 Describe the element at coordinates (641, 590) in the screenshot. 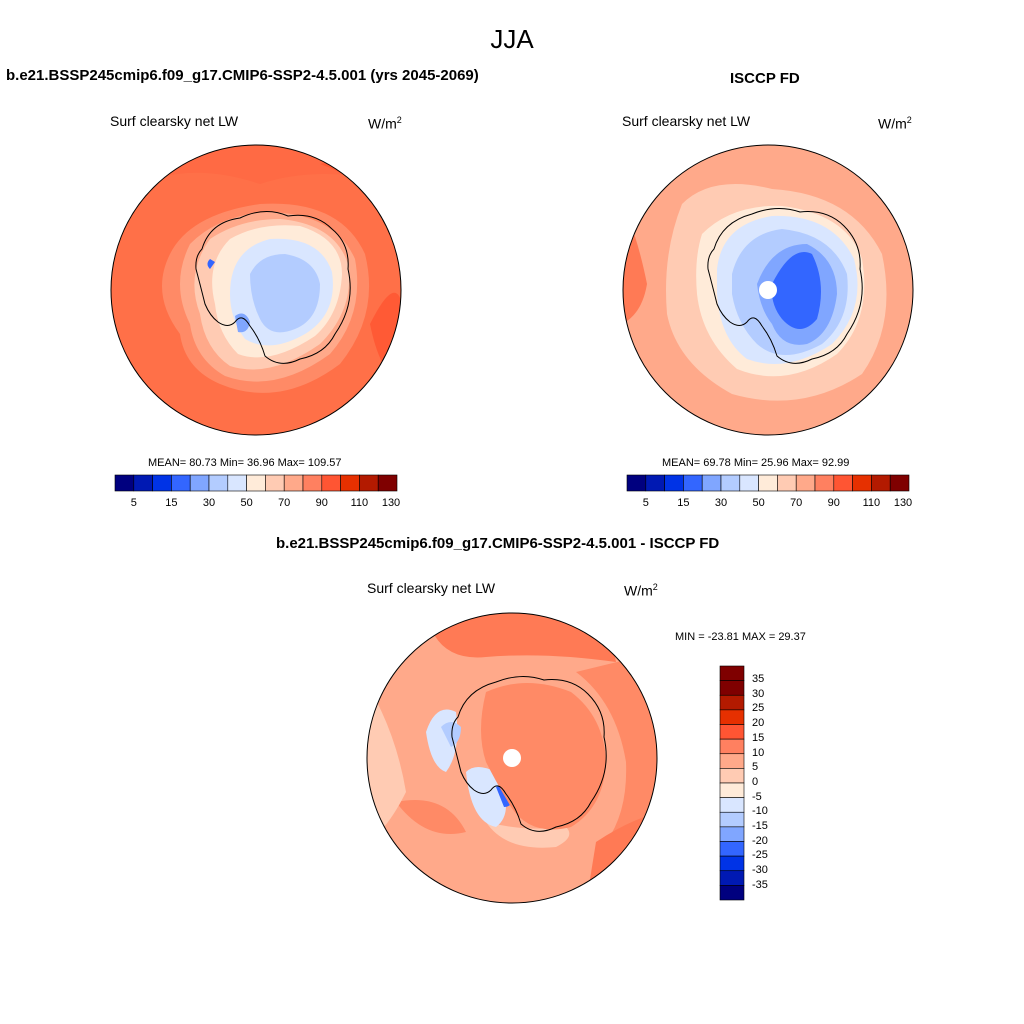

I see `panel3-units: W/m2` at that location.